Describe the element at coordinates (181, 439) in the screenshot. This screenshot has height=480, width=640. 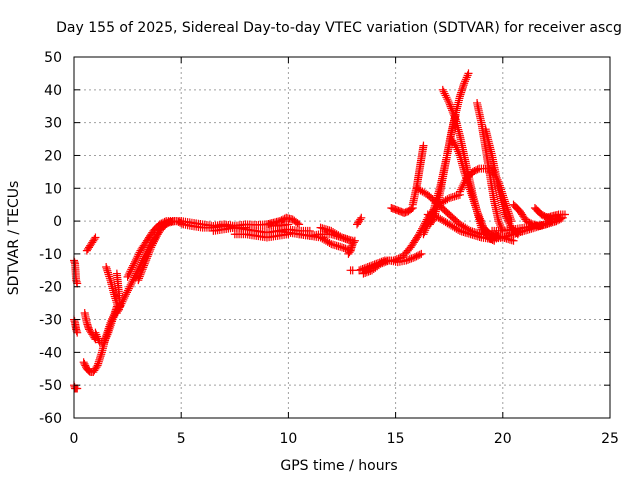
I see `x-tick-label: 5` at that location.